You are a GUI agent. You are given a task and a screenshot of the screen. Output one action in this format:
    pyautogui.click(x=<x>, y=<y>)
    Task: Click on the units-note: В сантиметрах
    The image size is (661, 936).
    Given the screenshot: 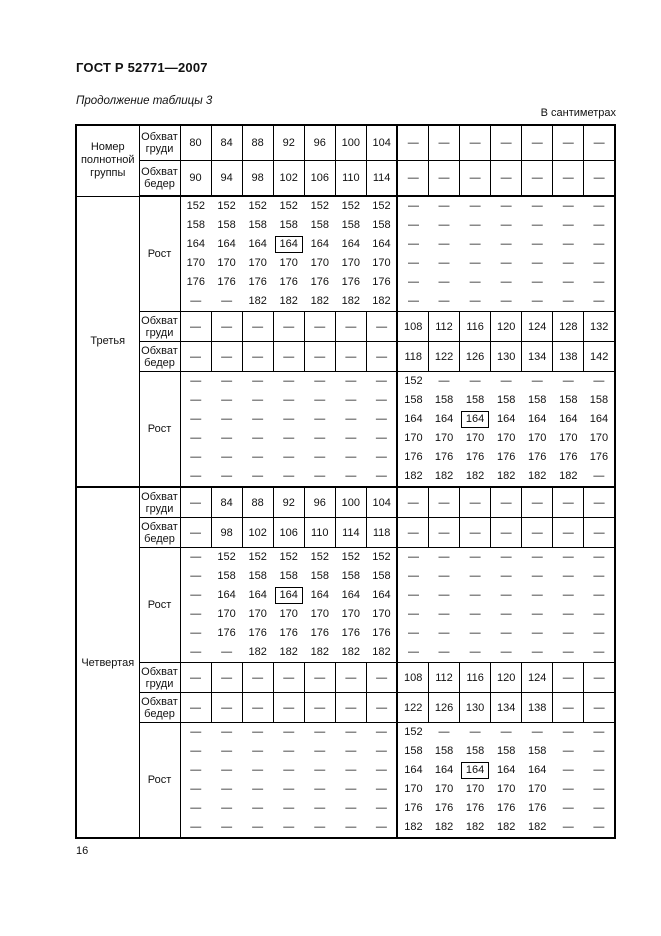 What is the action you would take?
    pyautogui.click(x=578, y=113)
    